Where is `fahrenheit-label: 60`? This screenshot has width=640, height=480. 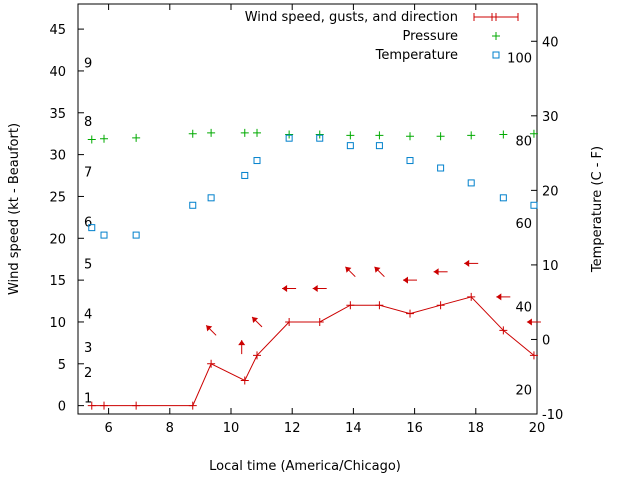 fahrenheit-label: 60 is located at coordinates (523, 224).